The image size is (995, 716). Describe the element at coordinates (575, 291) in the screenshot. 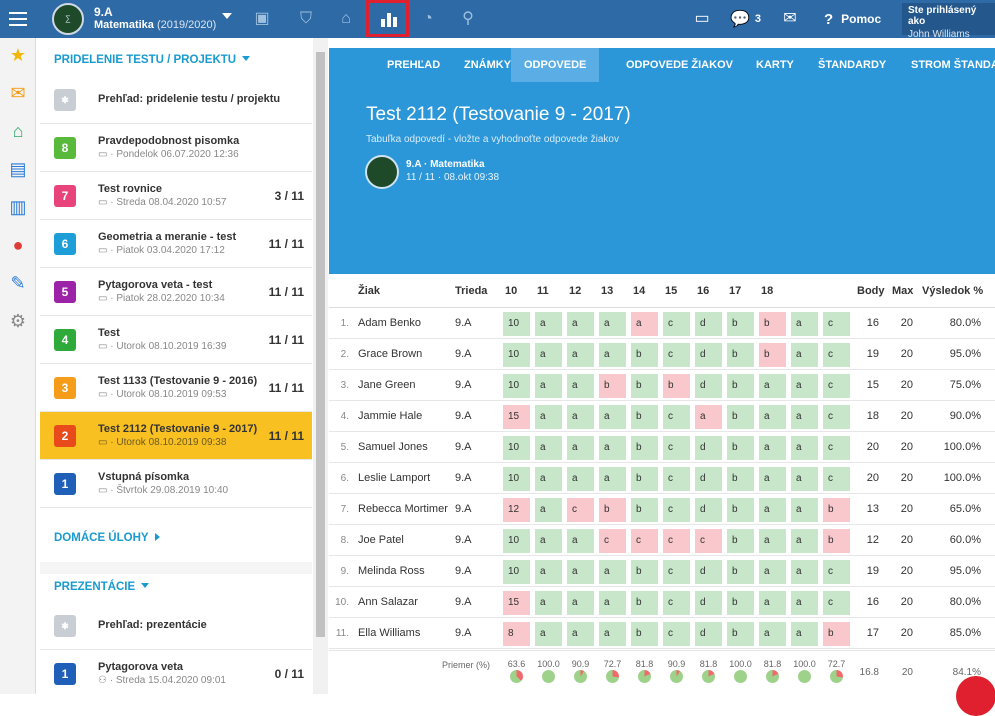

I see `col-question: 12` at that location.